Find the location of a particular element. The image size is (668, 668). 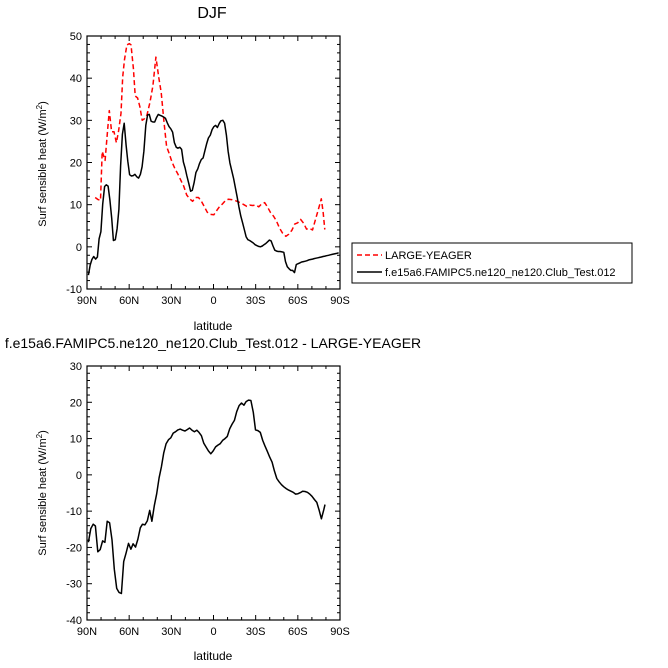

bottom-ytick-label: -40 is located at coordinates (74, 621).